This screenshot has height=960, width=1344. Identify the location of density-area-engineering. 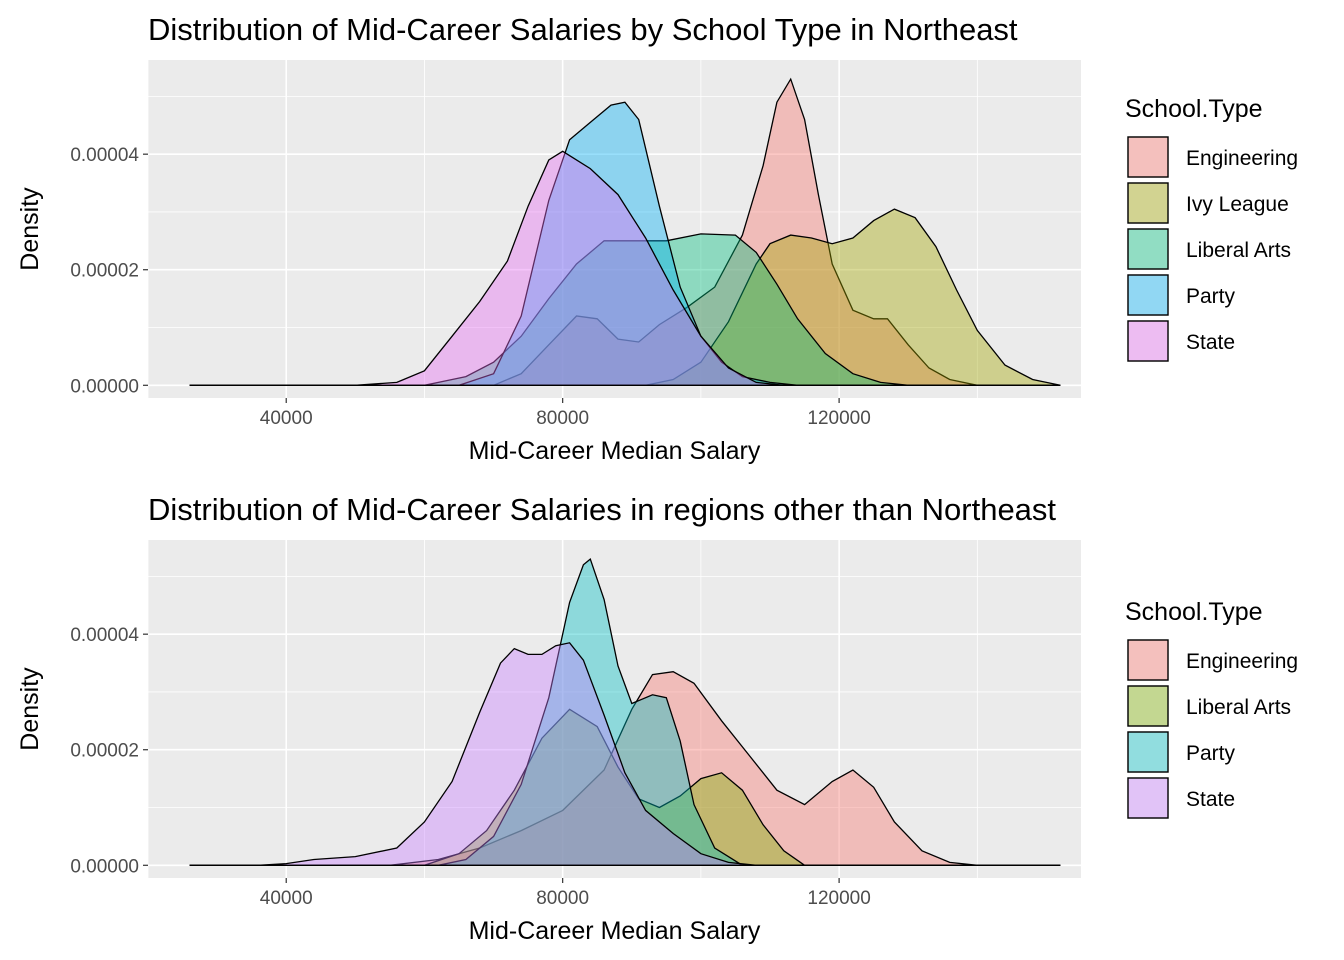
(625, 768).